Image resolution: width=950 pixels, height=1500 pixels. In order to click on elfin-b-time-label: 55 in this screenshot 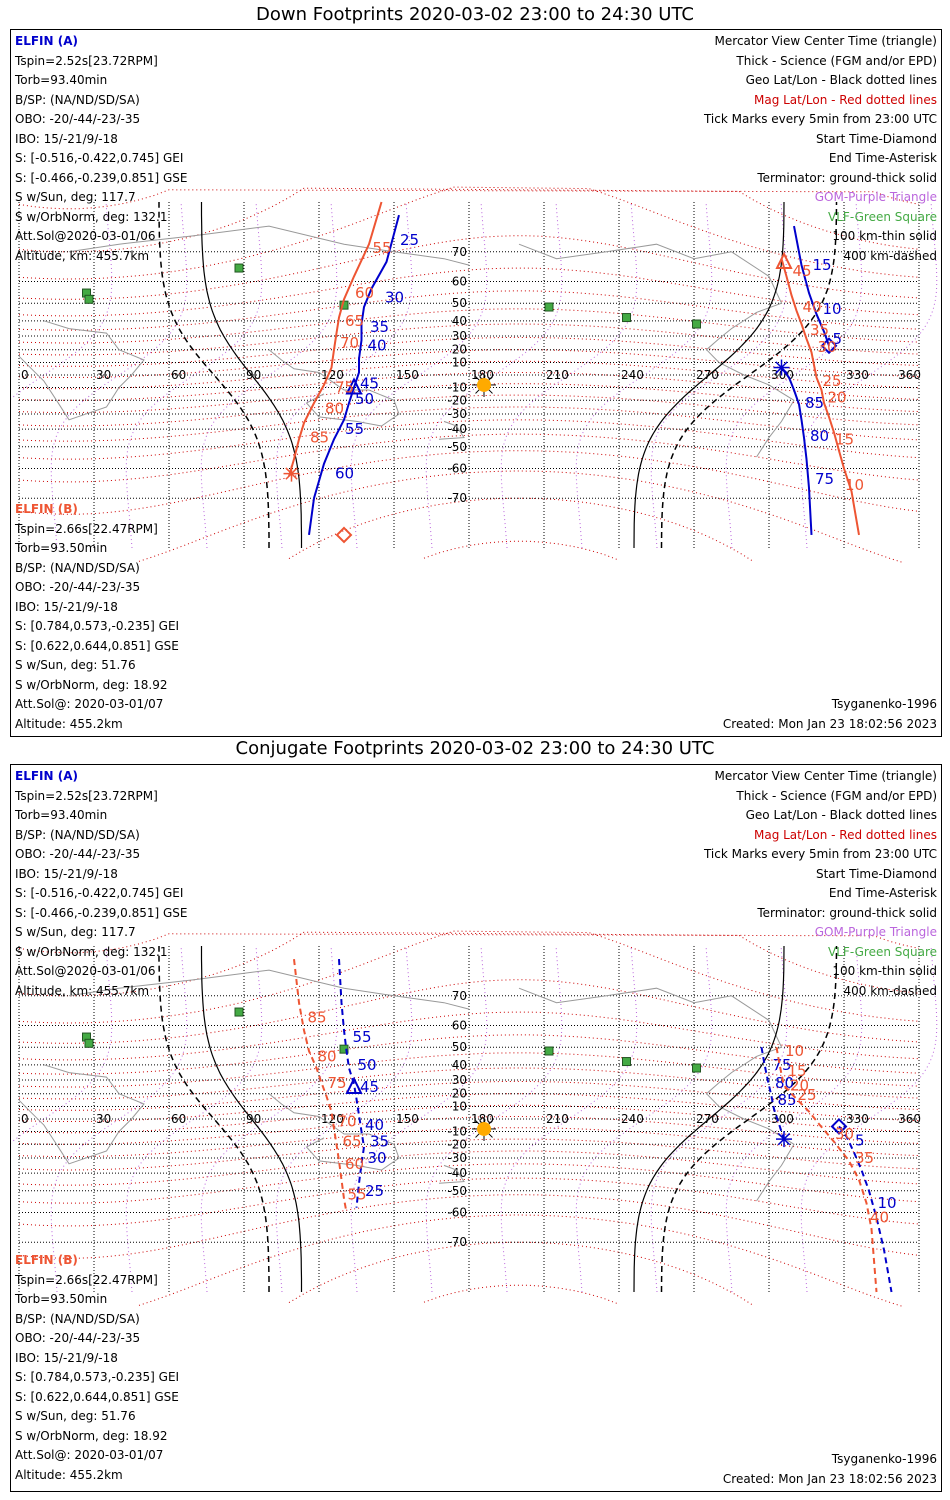, I will do `click(382, 248)`.